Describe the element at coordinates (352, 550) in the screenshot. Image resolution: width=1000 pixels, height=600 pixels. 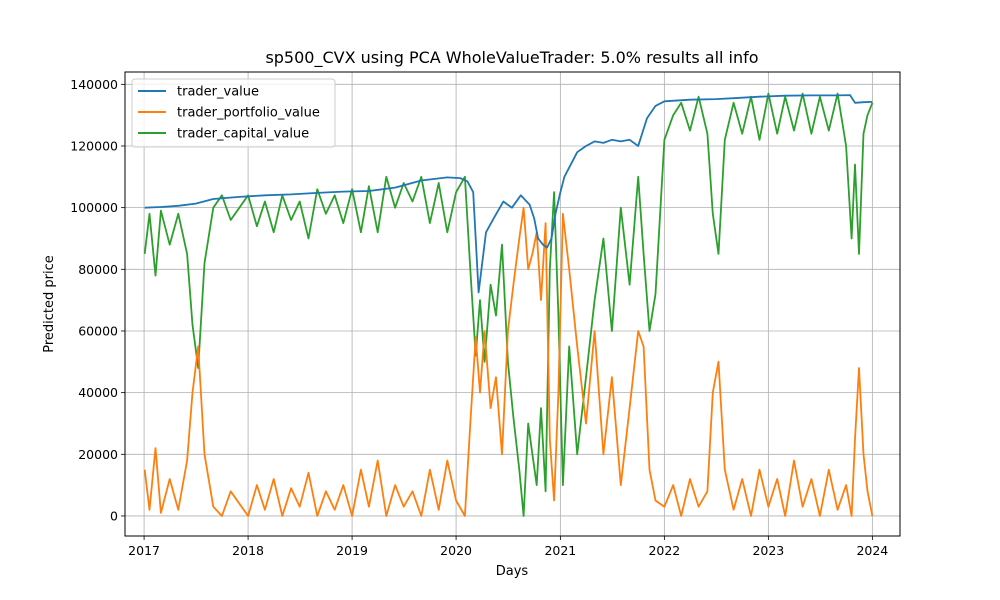
I see `x-tick-label: 2019` at that location.